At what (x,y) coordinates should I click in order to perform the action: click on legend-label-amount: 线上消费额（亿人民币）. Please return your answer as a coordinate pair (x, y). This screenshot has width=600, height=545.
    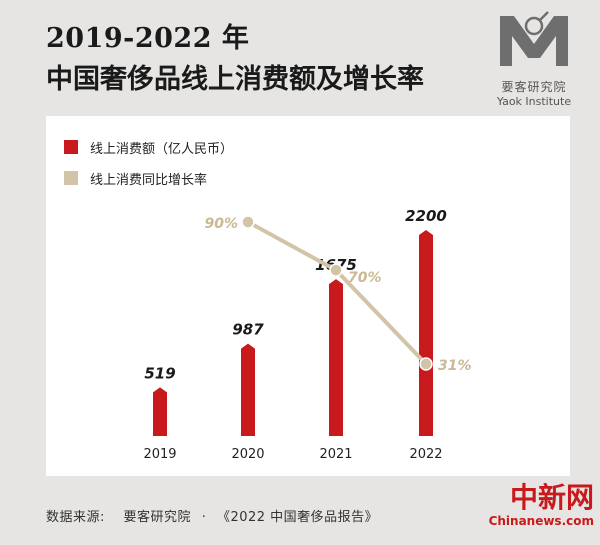
    Looking at the image, I should click on (162, 149).